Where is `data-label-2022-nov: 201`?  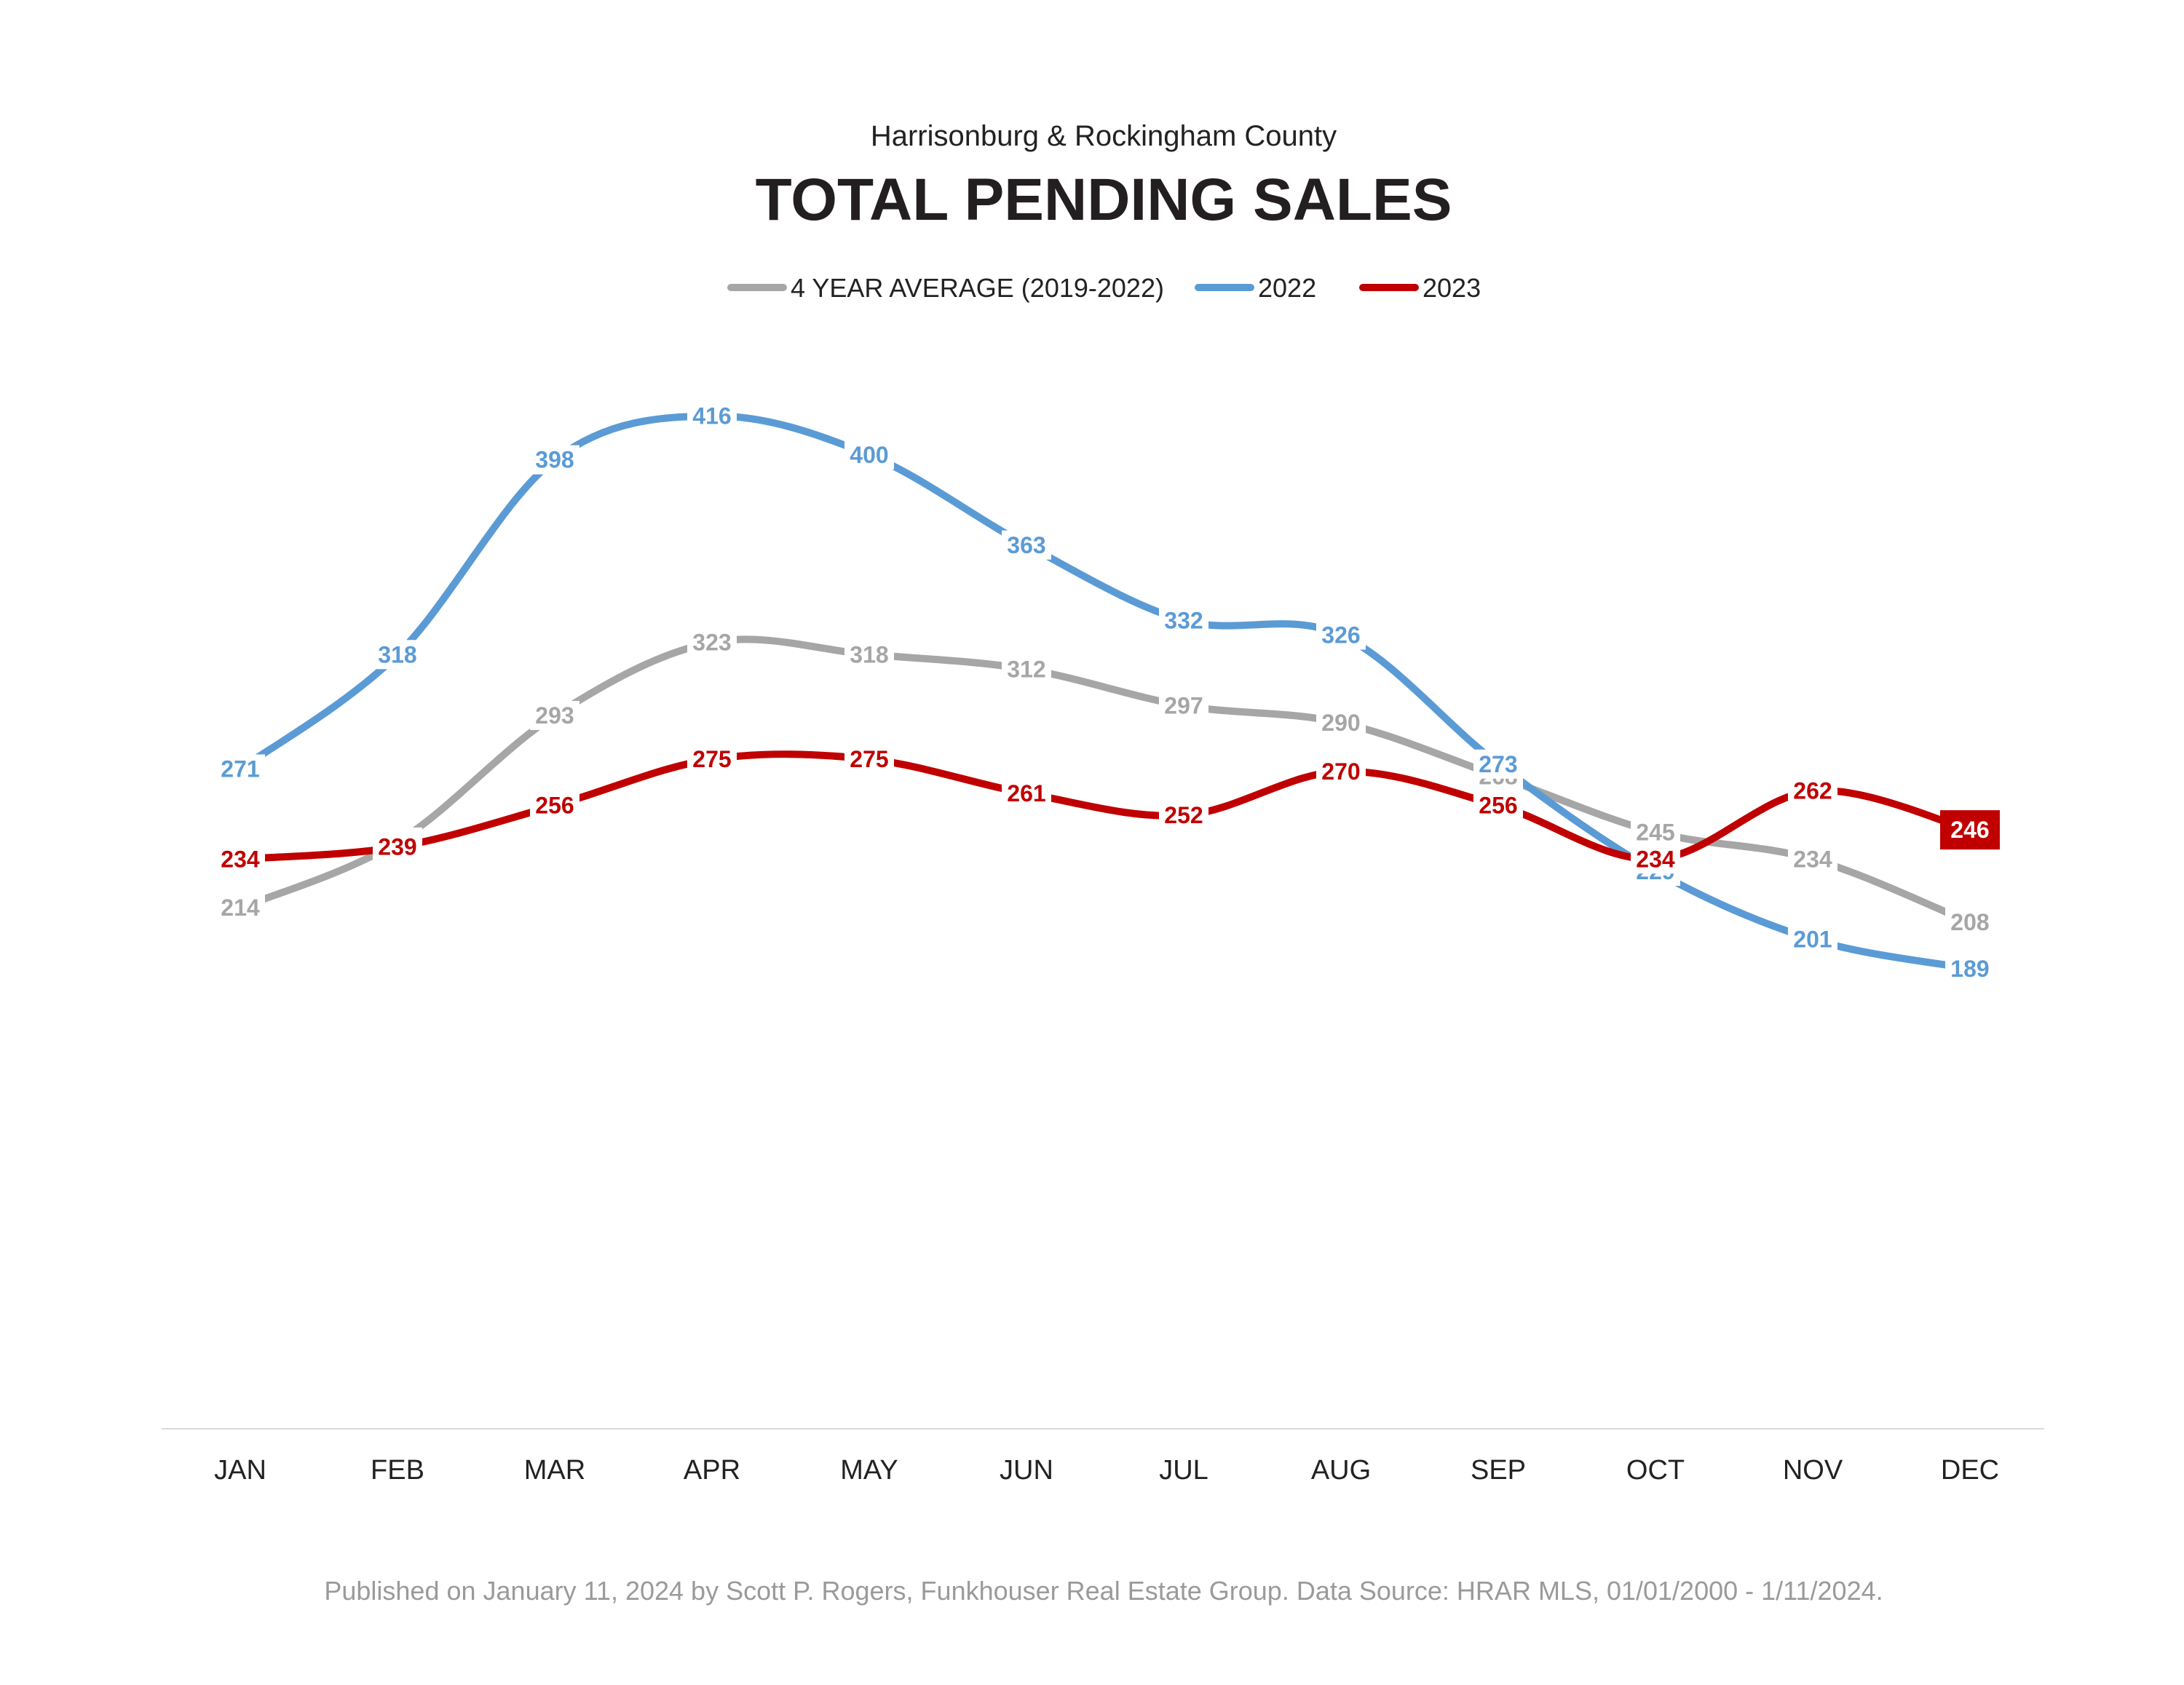
data-label-2022-nov: 201 is located at coordinates (1812, 939).